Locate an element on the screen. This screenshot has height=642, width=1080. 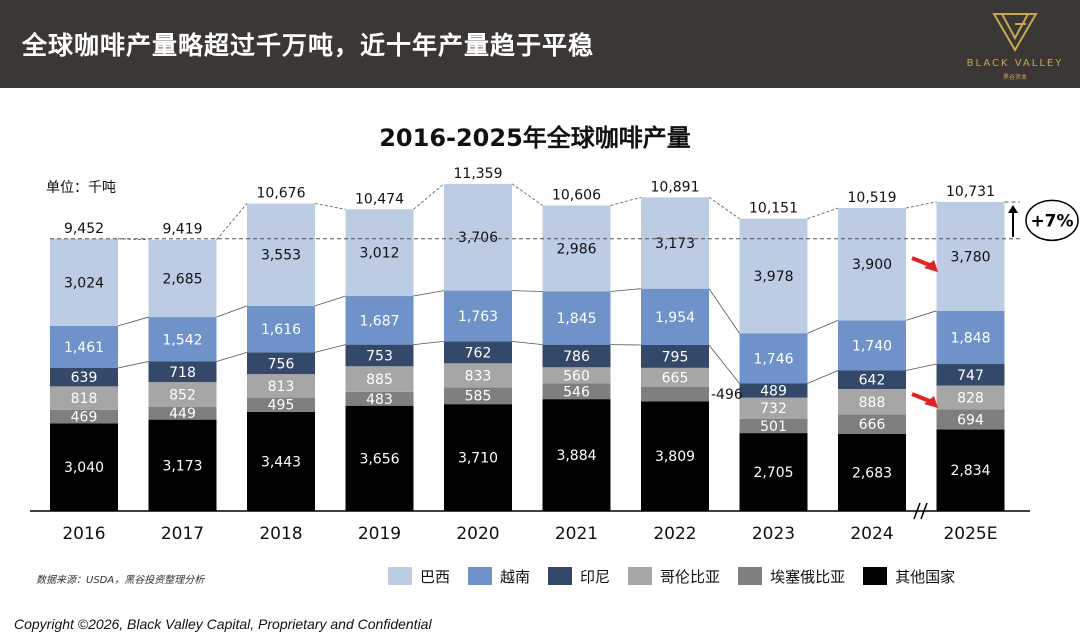
x-tick-label: 2019 is located at coordinates (379, 534).